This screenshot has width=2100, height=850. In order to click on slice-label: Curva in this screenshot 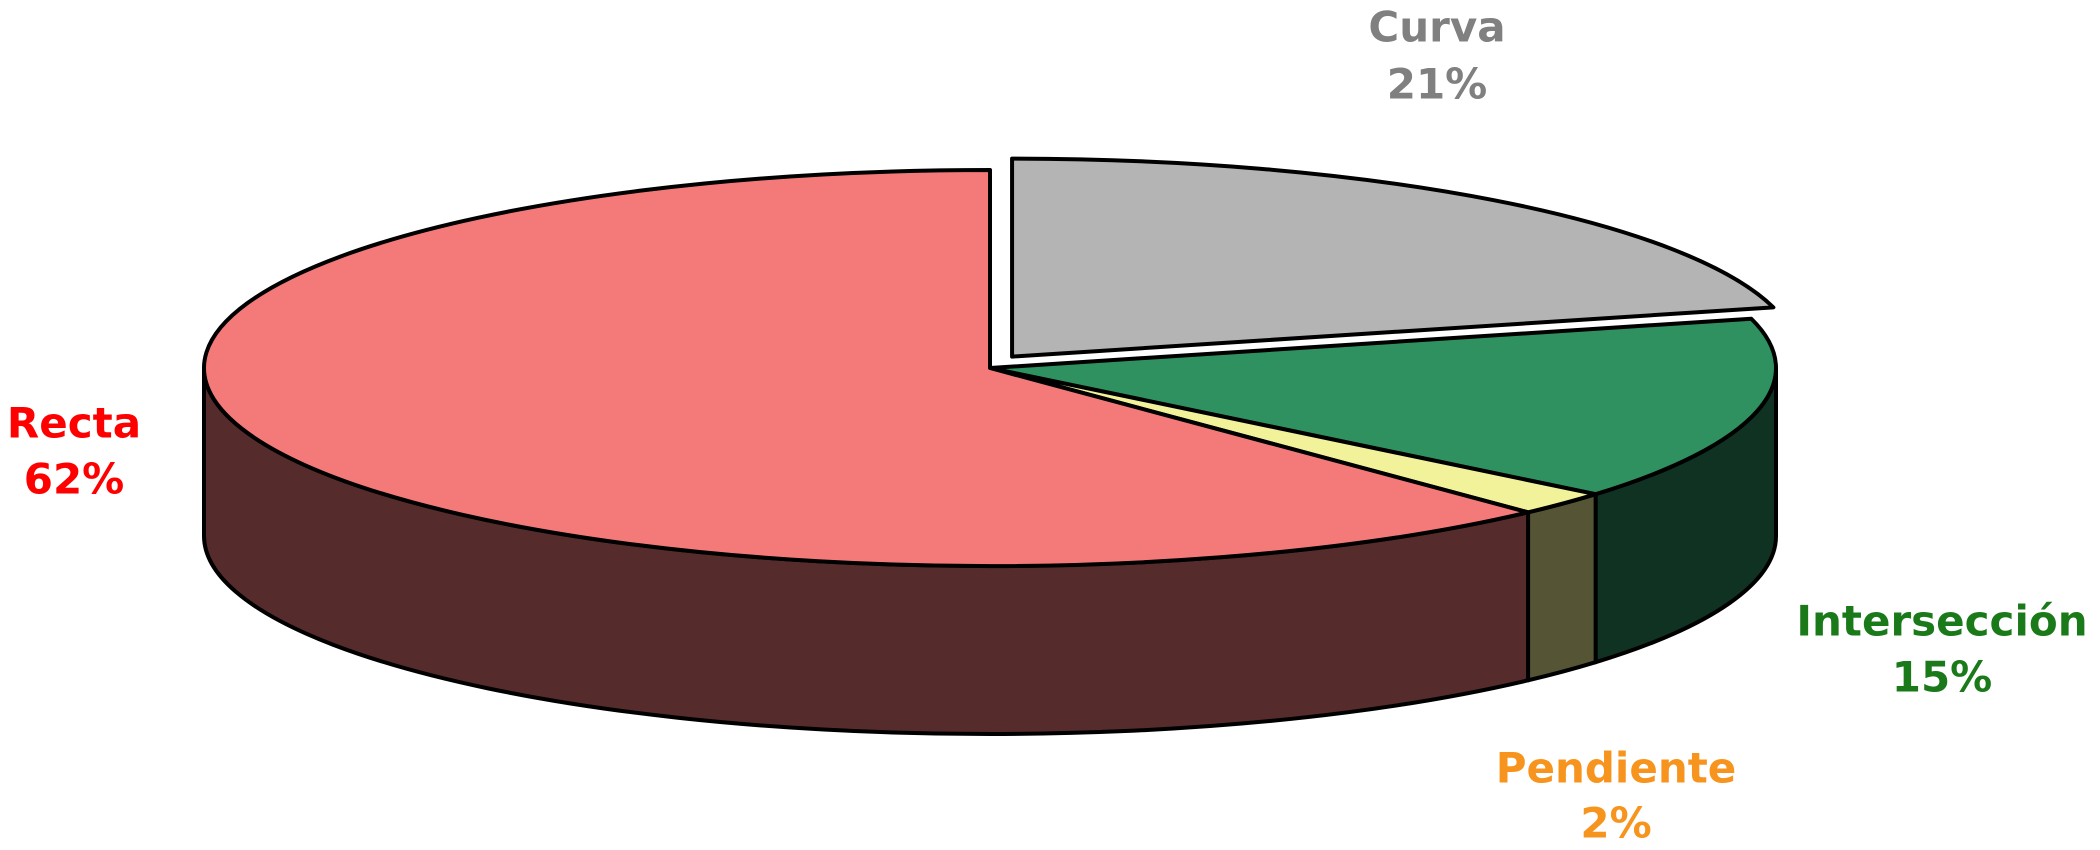, I will do `click(1436, 27)`.